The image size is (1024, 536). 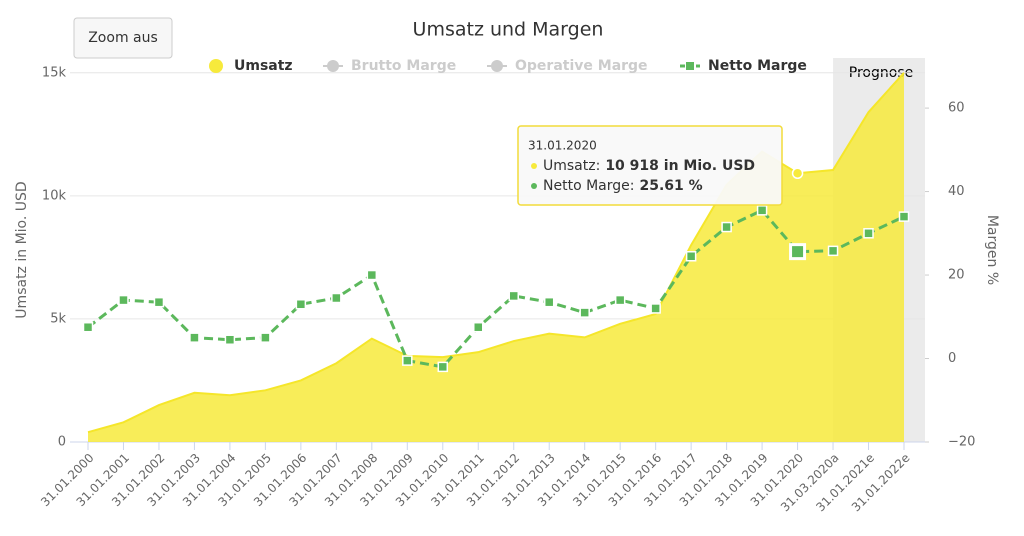 I want to click on chart-title: Umsatz und Margen, so click(x=508, y=30).